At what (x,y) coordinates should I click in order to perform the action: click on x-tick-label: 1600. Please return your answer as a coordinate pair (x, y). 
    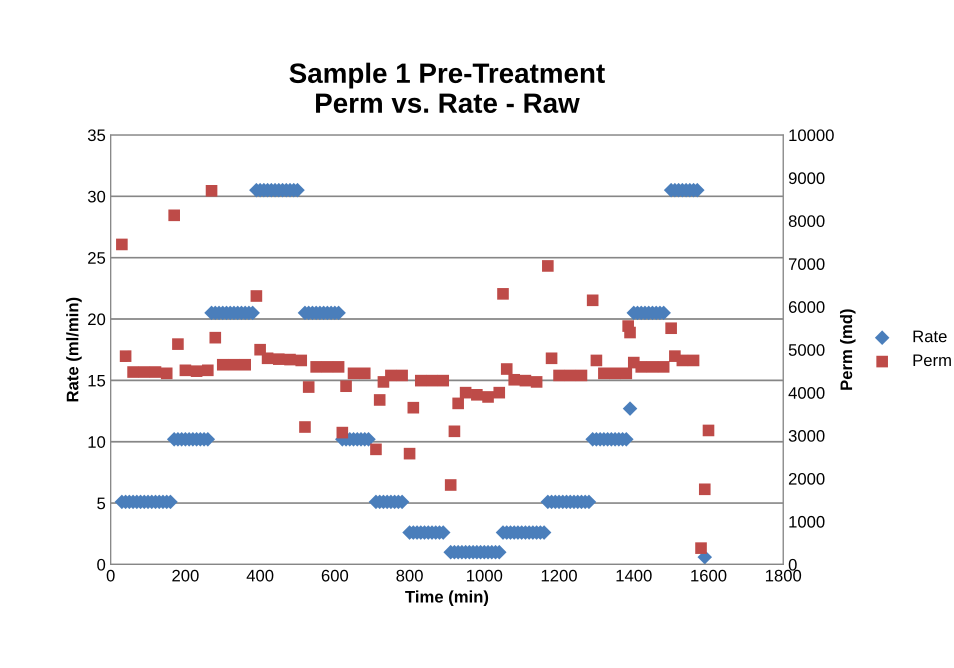
    Looking at the image, I should click on (708, 576).